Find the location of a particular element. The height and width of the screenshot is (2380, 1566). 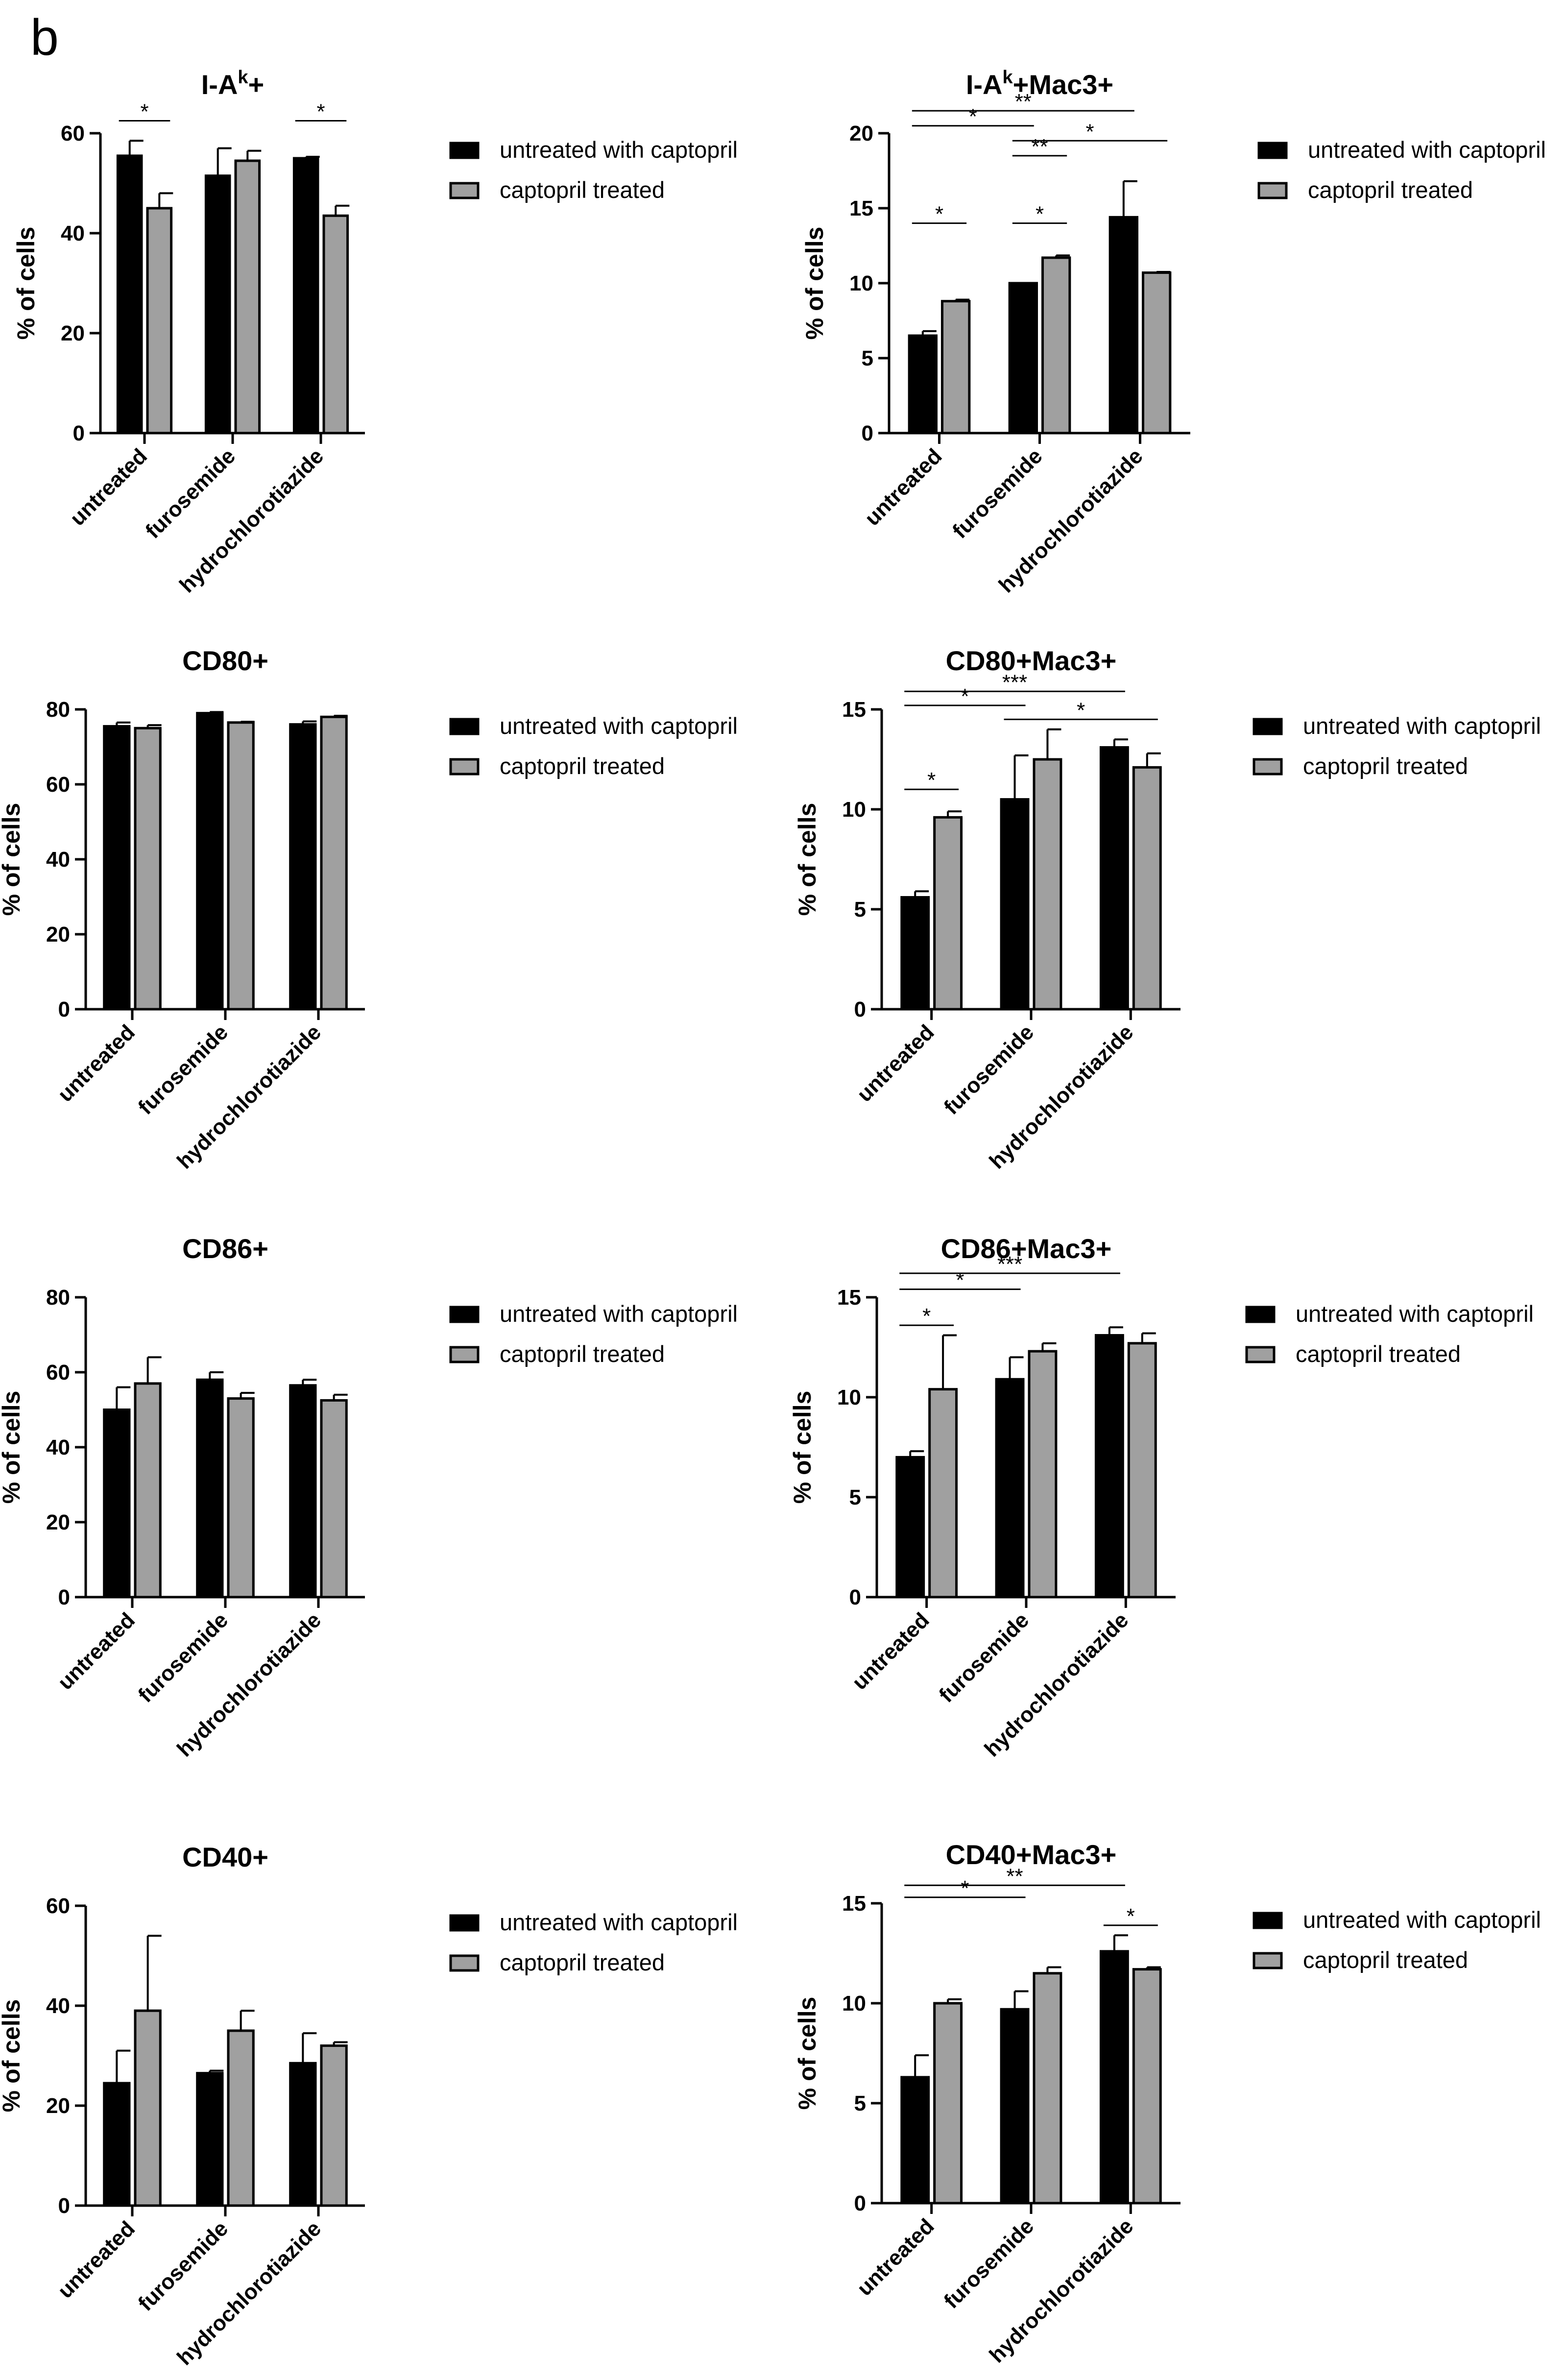

chart-title-main: CD40+Mac3+ is located at coordinates (1031, 1854).